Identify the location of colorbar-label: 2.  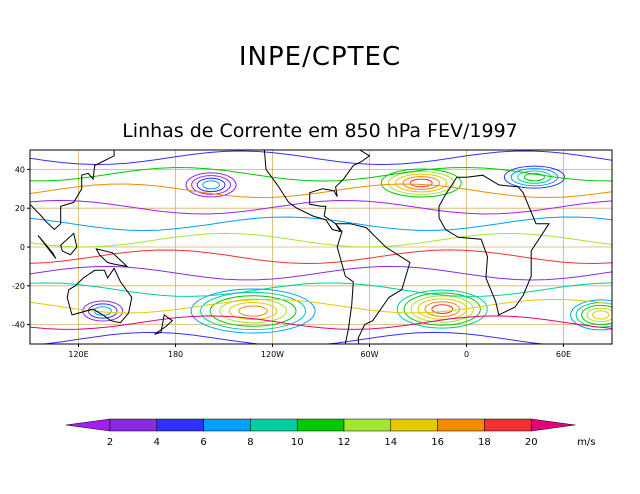
(110, 442).